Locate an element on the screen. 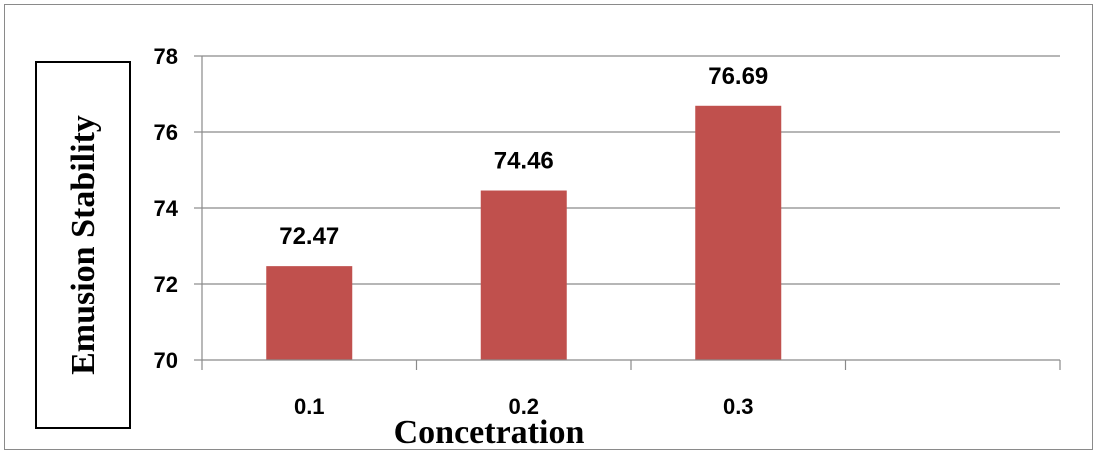 Image resolution: width=1099 pixels, height=455 pixels. x-tick-label: 0.1 is located at coordinates (309, 406).